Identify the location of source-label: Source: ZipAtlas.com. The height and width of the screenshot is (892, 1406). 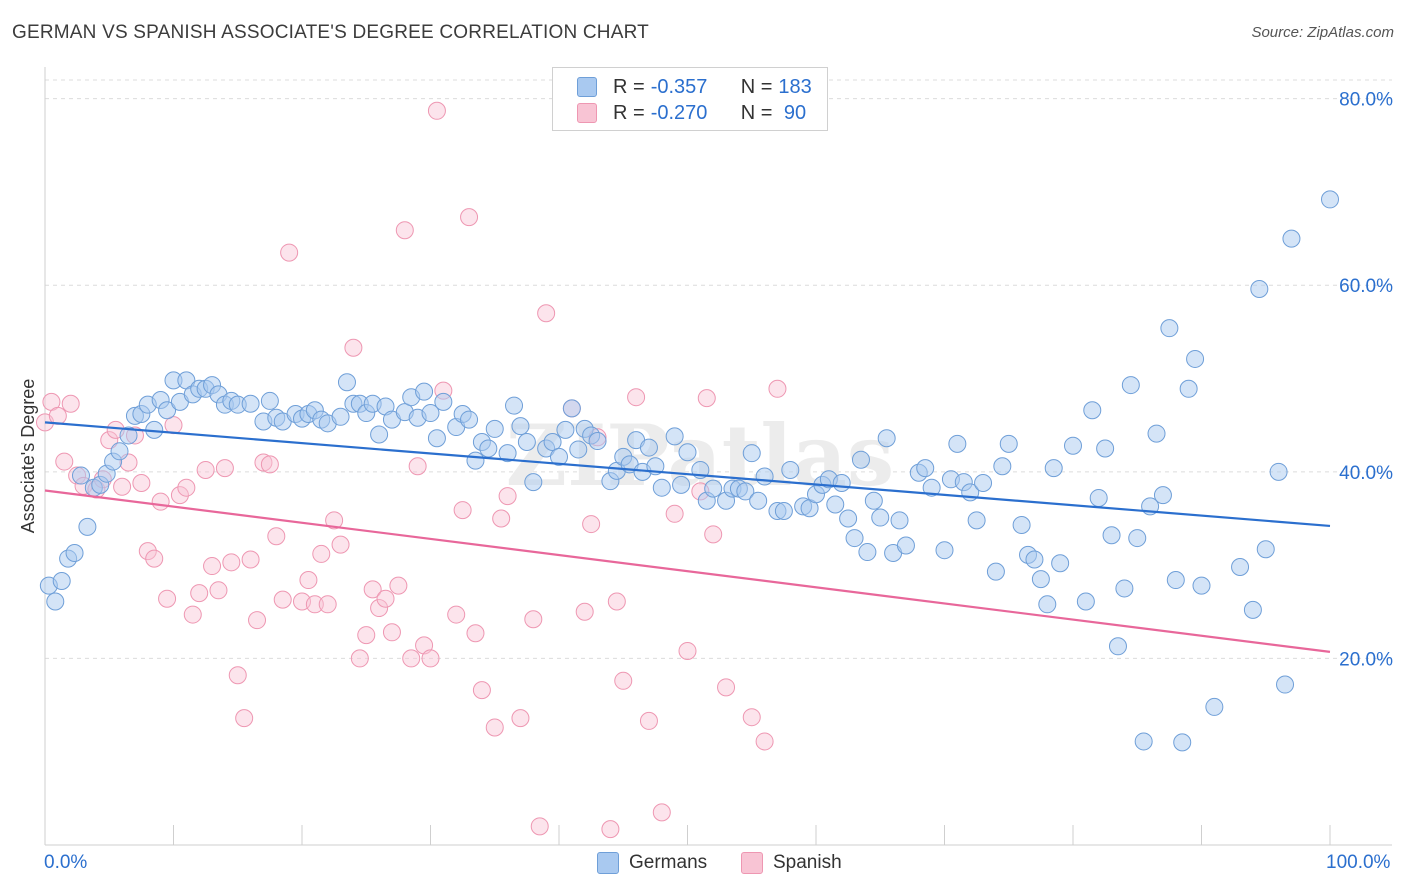
(1322, 32).